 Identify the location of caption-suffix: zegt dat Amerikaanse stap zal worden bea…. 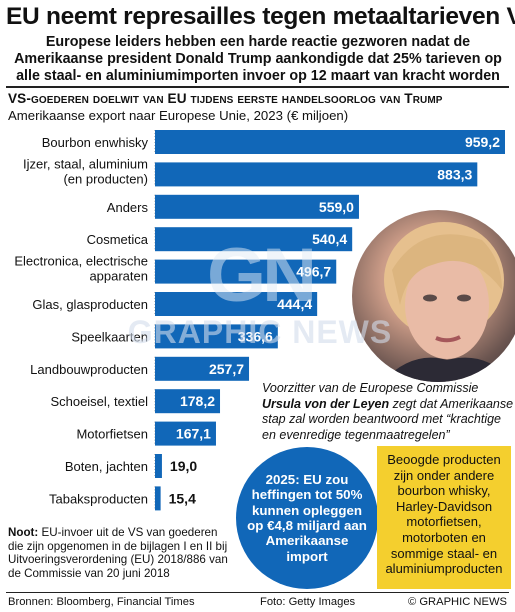
(388, 419).